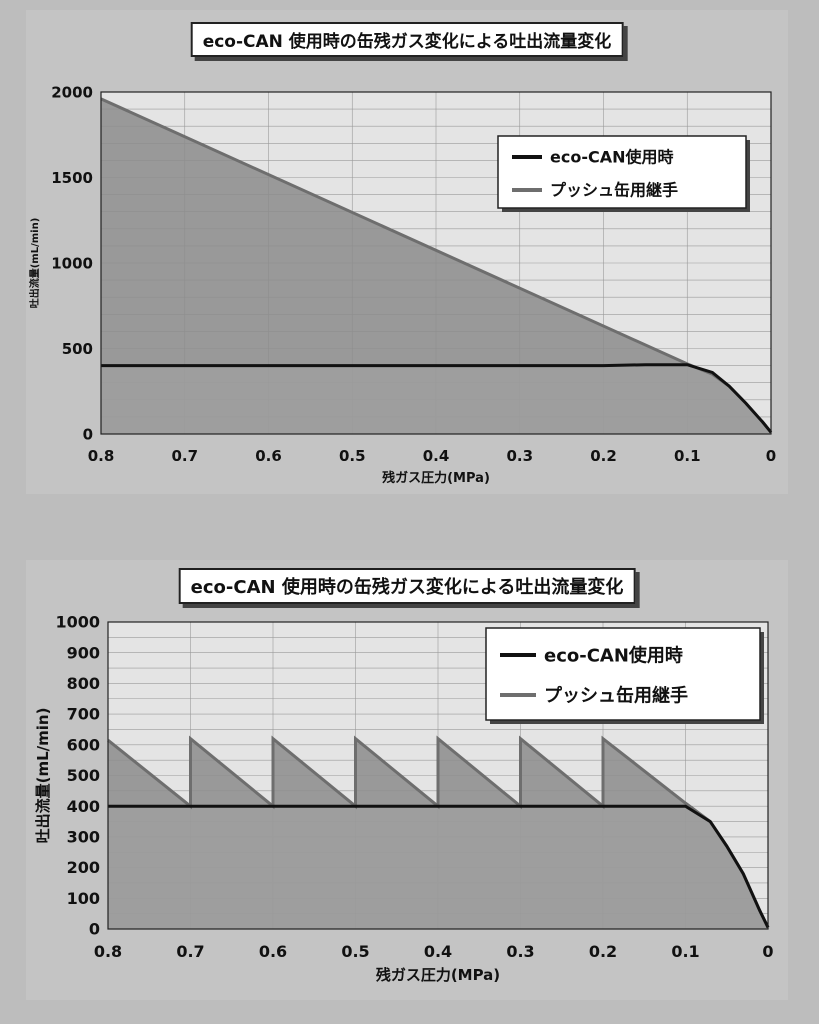 Image resolution: width=819 pixels, height=1024 pixels. Describe the element at coordinates (83, 652) in the screenshot. I see `y-tick-label: 900` at that location.